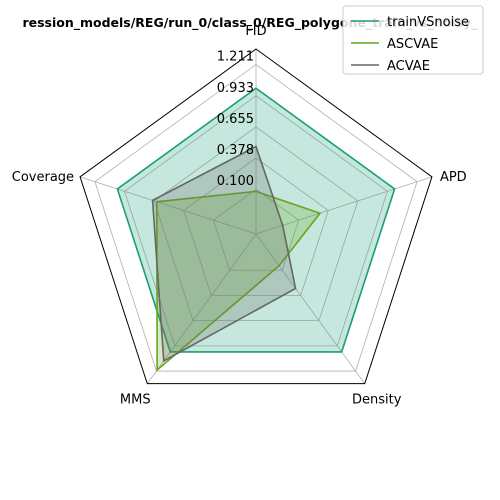 The height and width of the screenshot is (500, 500). What do you see at coordinates (235, 150) in the screenshot?
I see `r-tick-label: 0.378` at bounding box center [235, 150].